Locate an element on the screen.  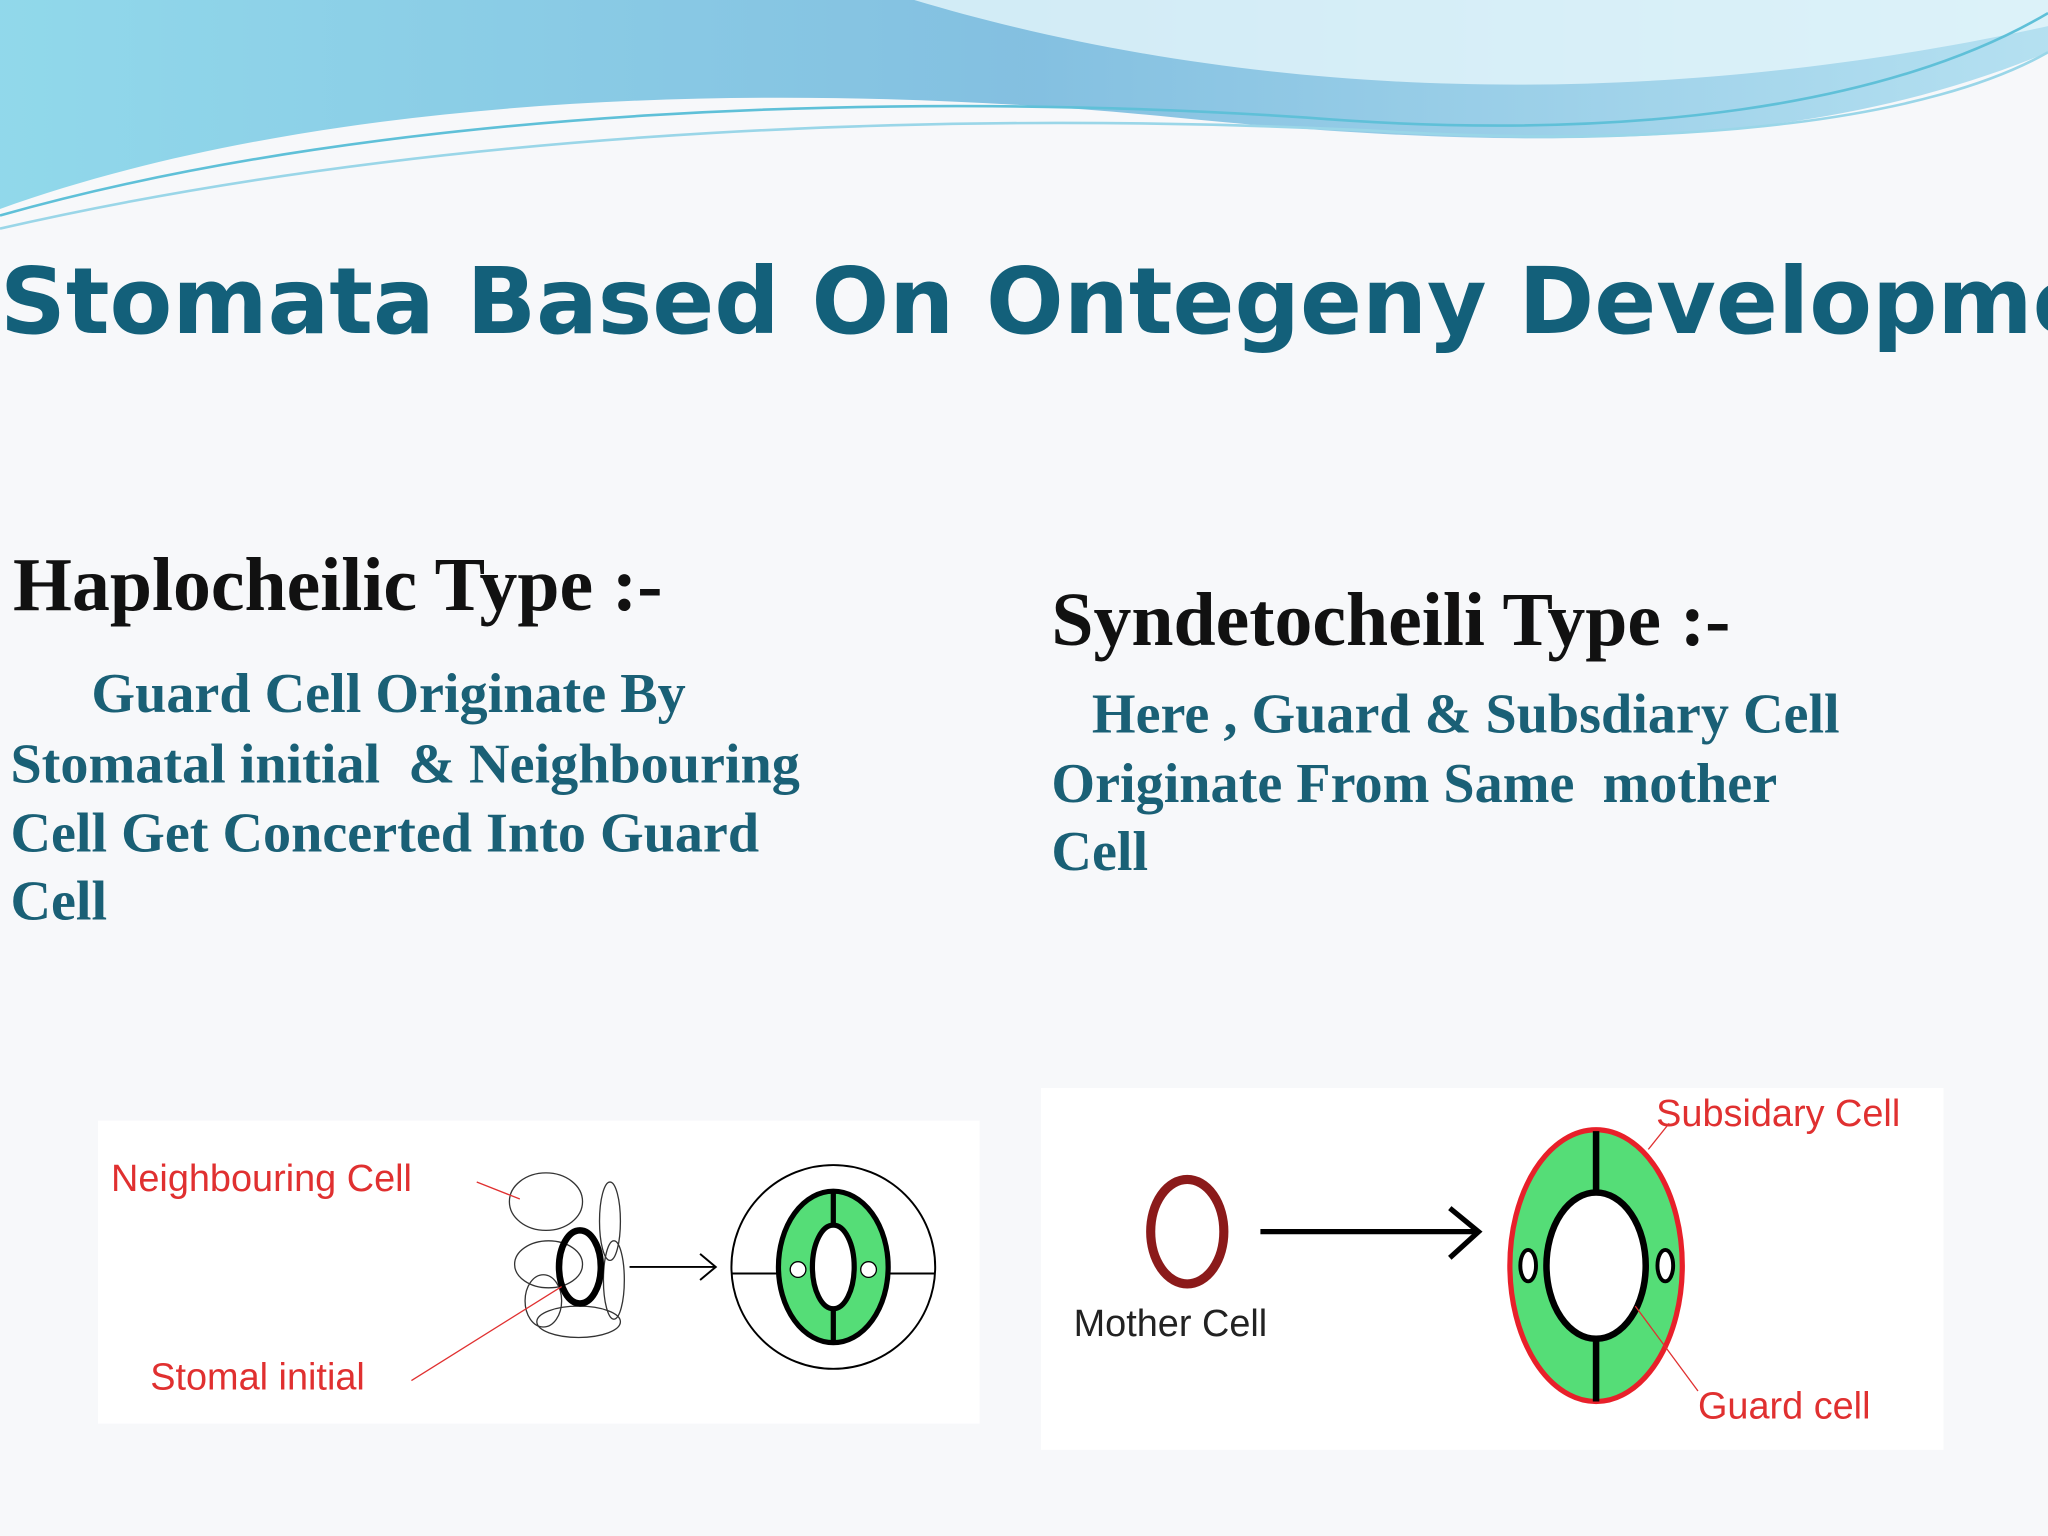
diagram-label: Subsidary Cell is located at coordinates (1778, 1114).